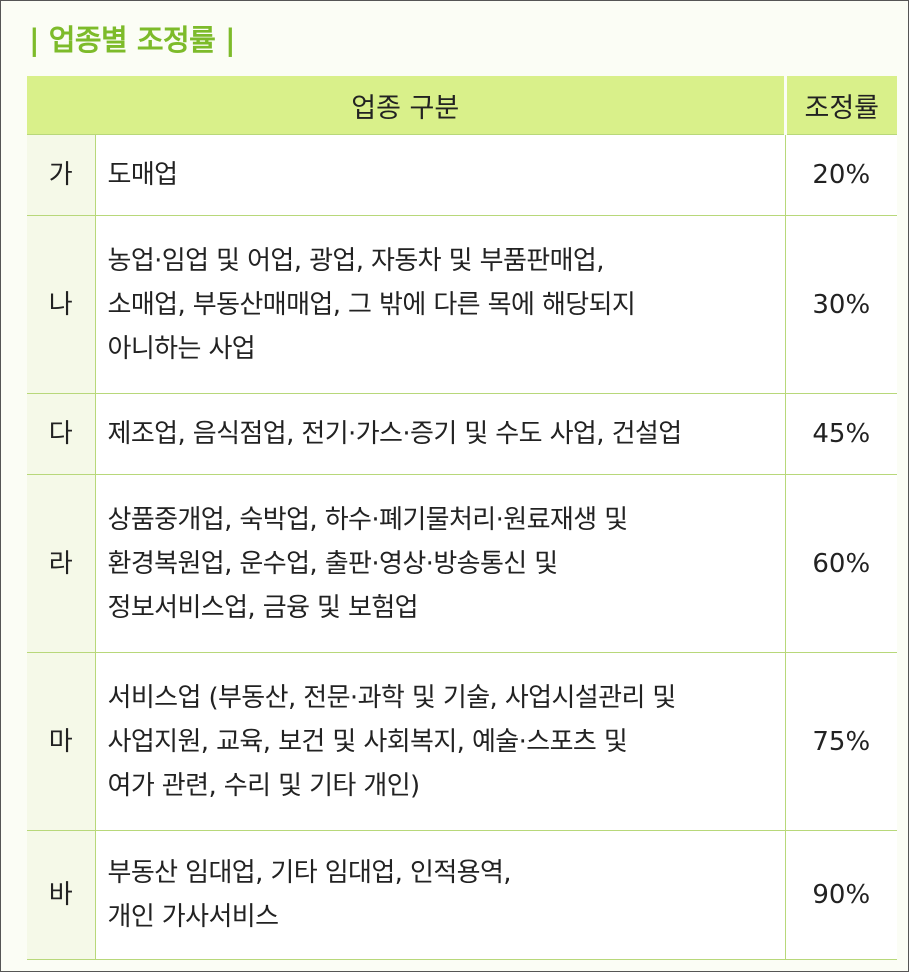 This screenshot has width=909, height=972. Describe the element at coordinates (406, 105) in the screenshot. I see `header-category: 업종 구분` at that location.